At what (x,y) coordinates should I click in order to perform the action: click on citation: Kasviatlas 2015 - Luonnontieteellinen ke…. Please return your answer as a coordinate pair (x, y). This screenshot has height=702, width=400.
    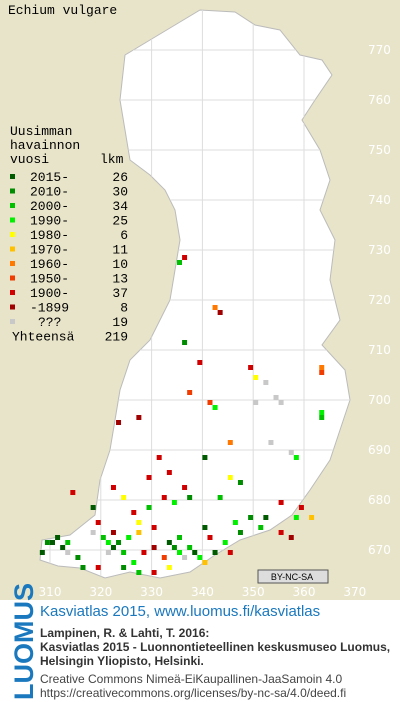
    Looking at the image, I should click on (215, 647).